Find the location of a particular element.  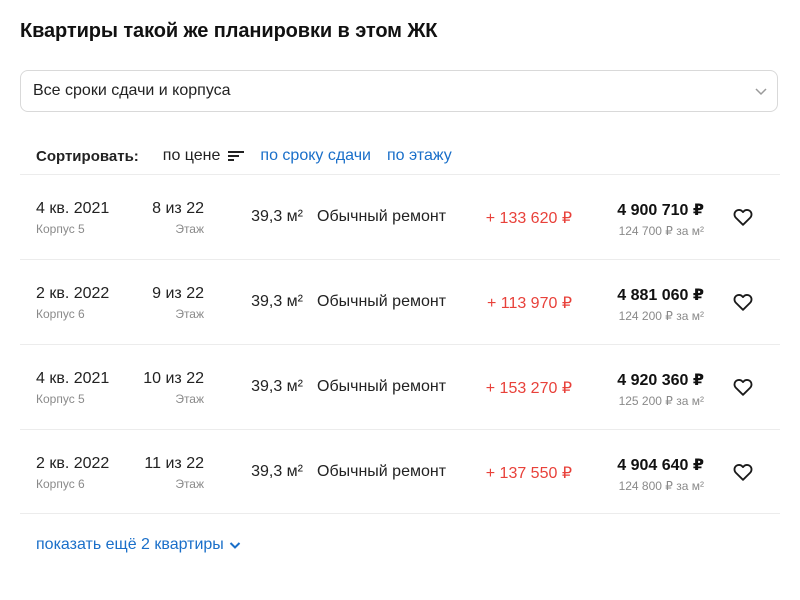

price-per-m2: 125 200 ₽ за м² is located at coordinates (661, 401).